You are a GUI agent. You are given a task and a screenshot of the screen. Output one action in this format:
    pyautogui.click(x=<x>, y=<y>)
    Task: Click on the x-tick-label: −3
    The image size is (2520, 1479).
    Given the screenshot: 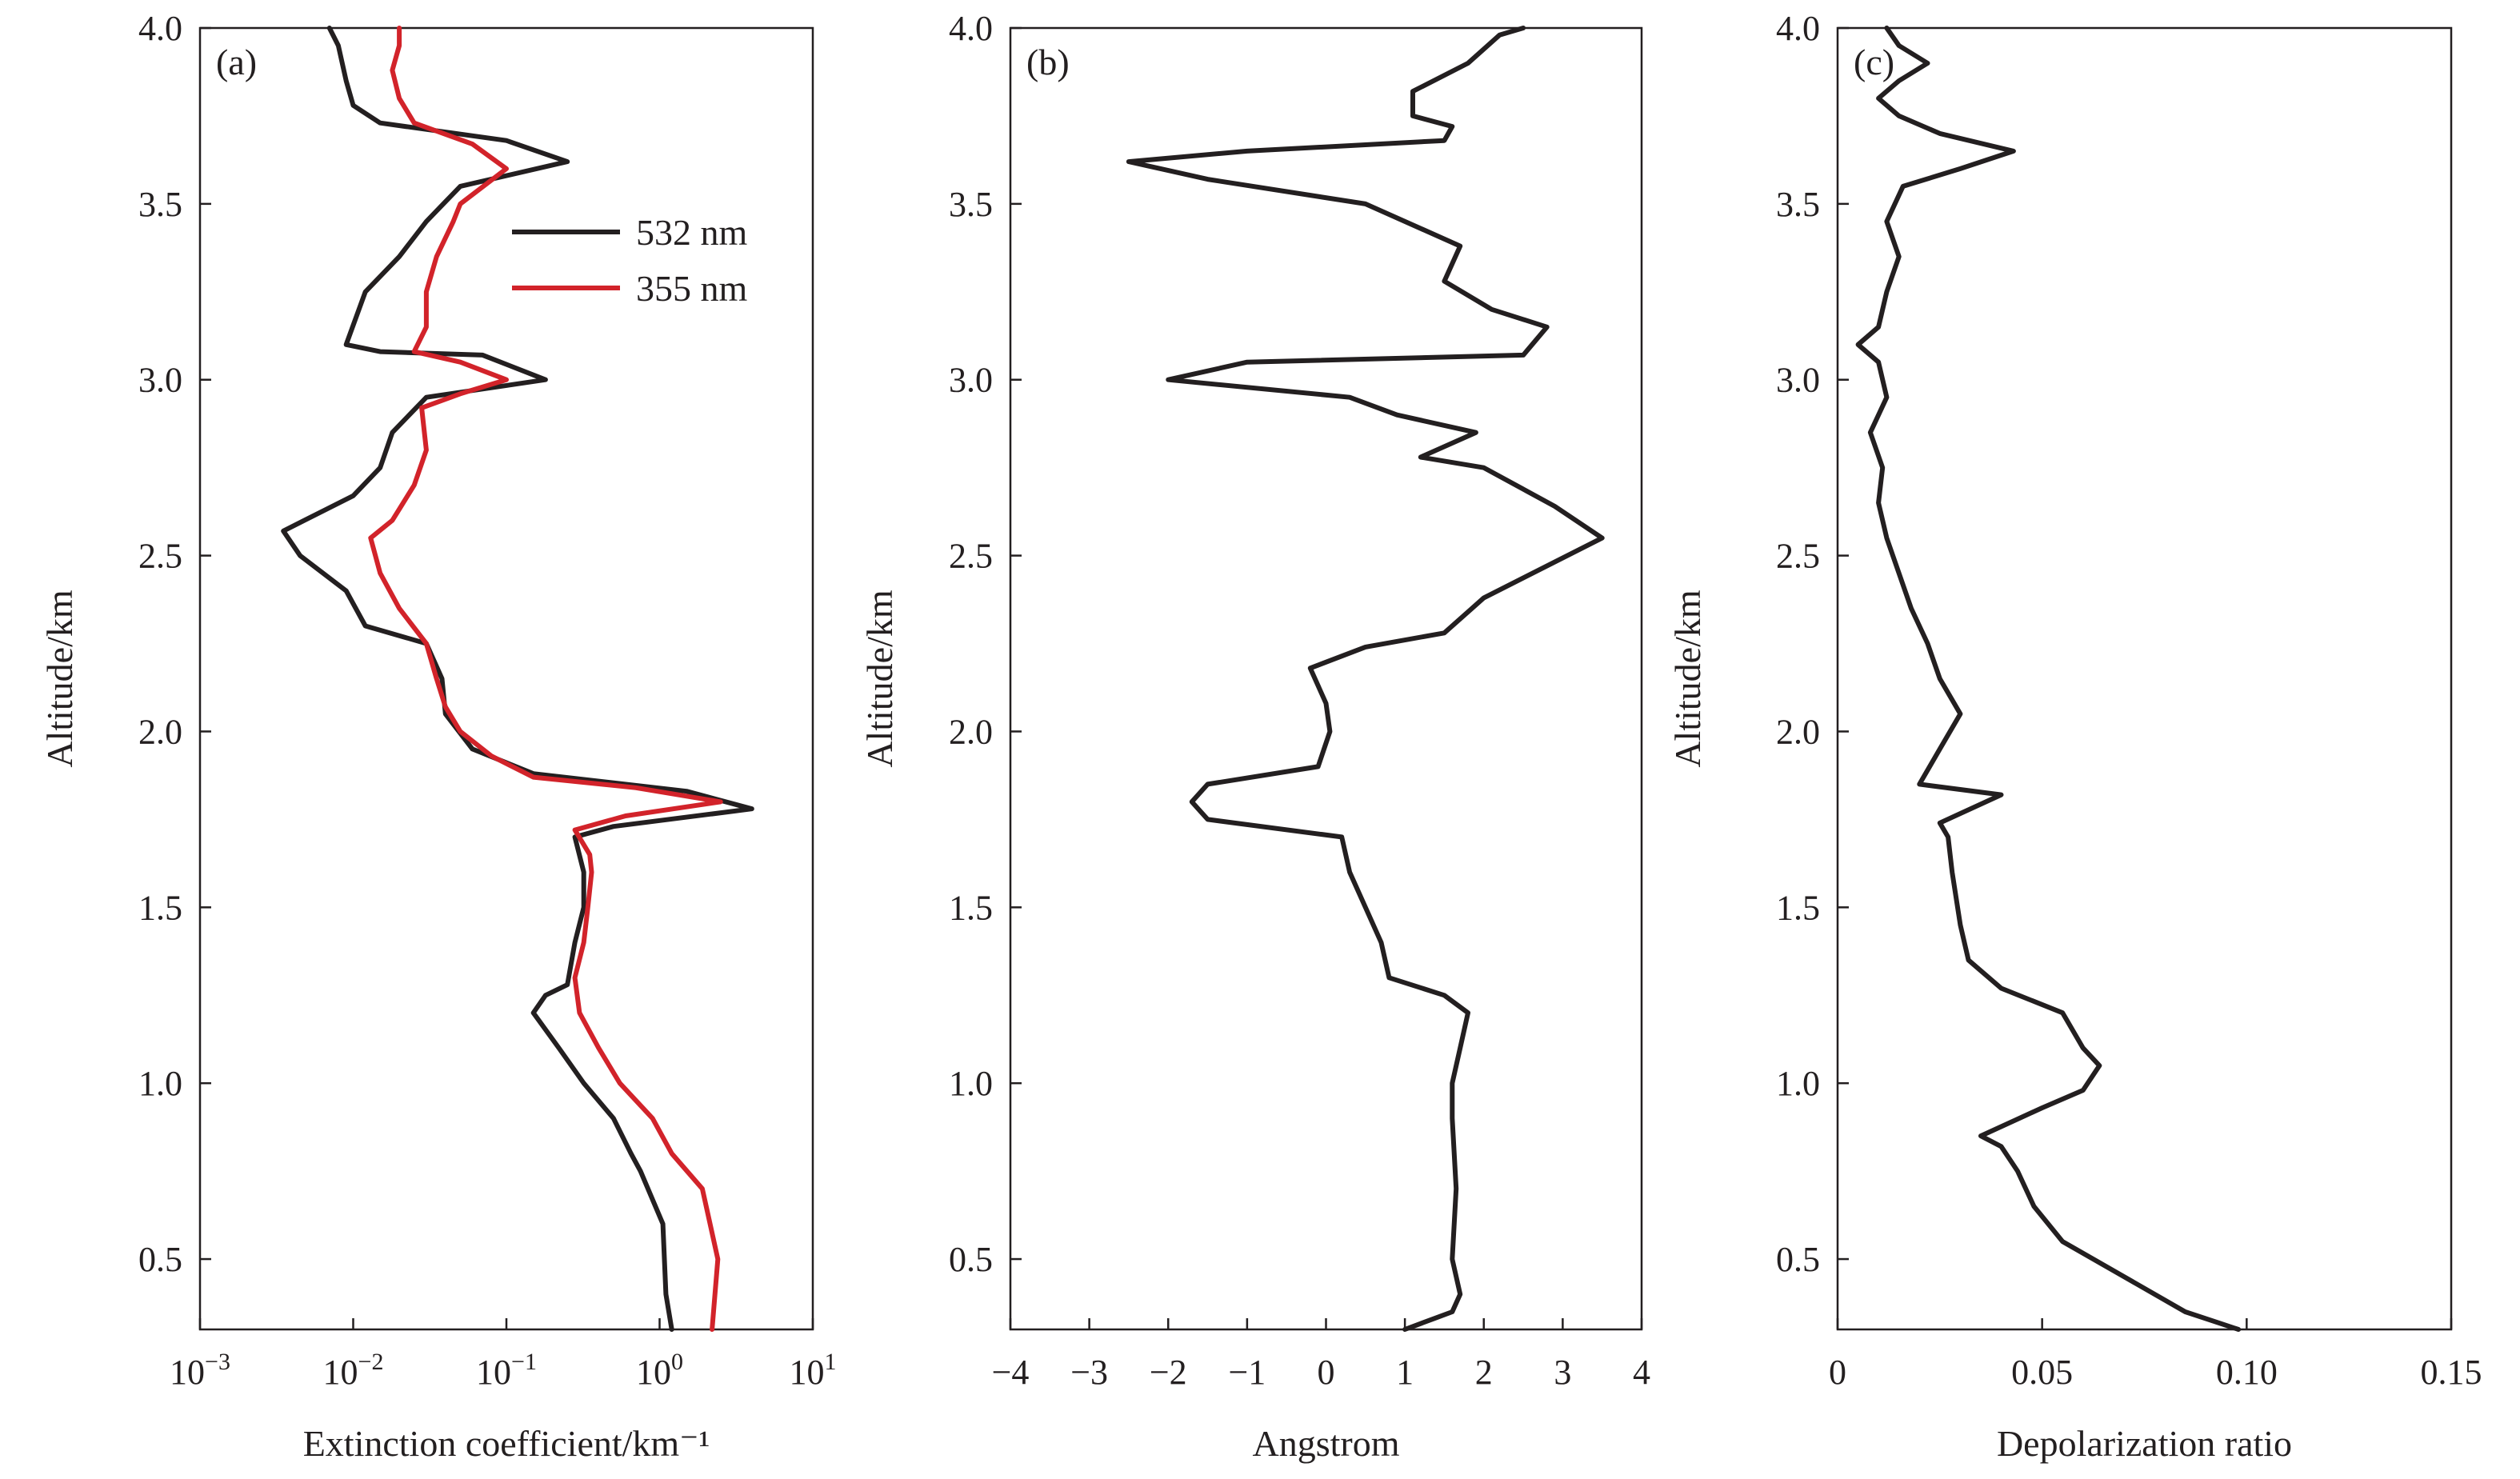 What is the action you would take?
    pyautogui.click(x=1089, y=1372)
    